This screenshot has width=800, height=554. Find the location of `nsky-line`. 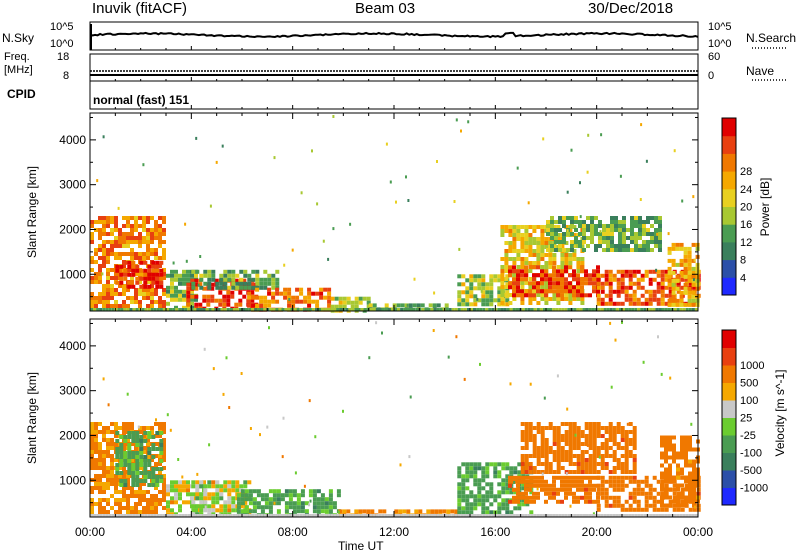

nsky-line is located at coordinates (394, 35).